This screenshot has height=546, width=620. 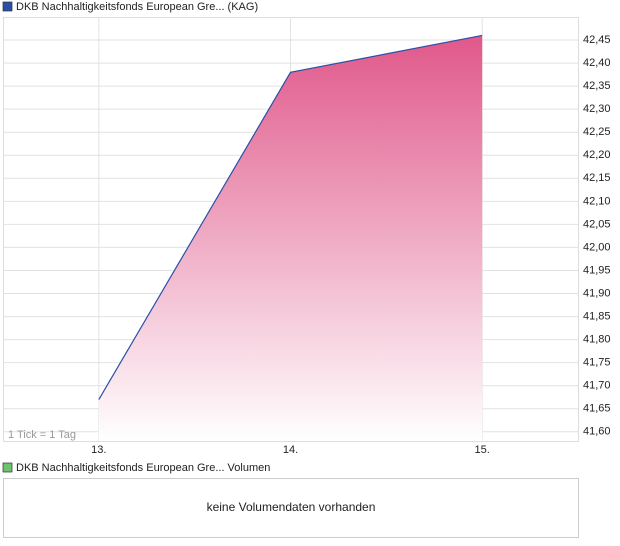 What do you see at coordinates (597, 363) in the screenshot?
I see `y-tick-label: 41,75` at bounding box center [597, 363].